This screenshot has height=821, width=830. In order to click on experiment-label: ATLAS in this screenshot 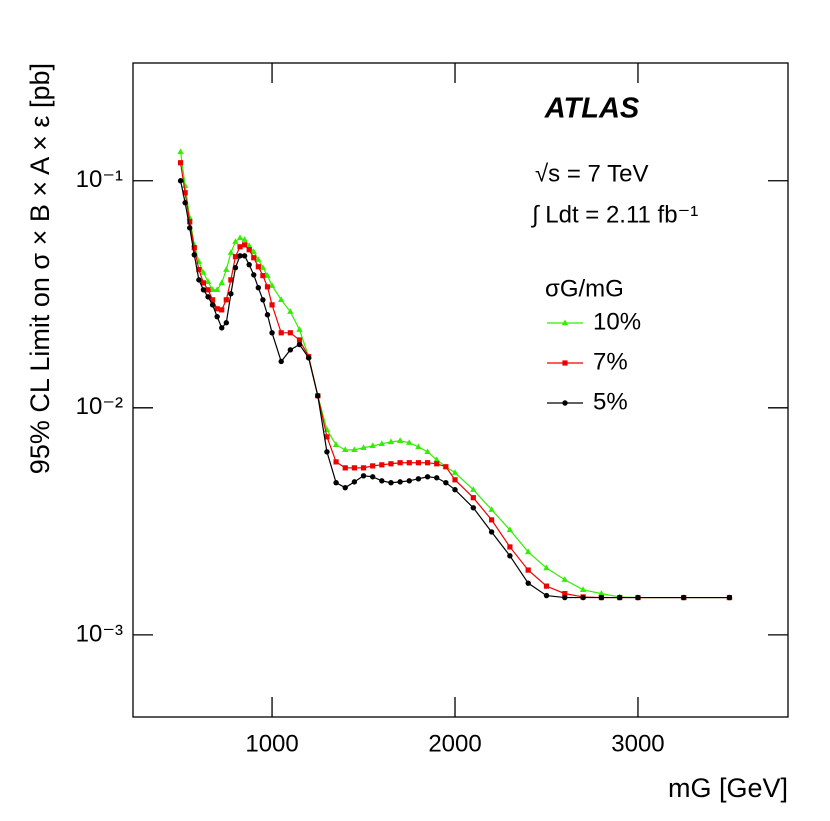, I will do `click(592, 109)`.